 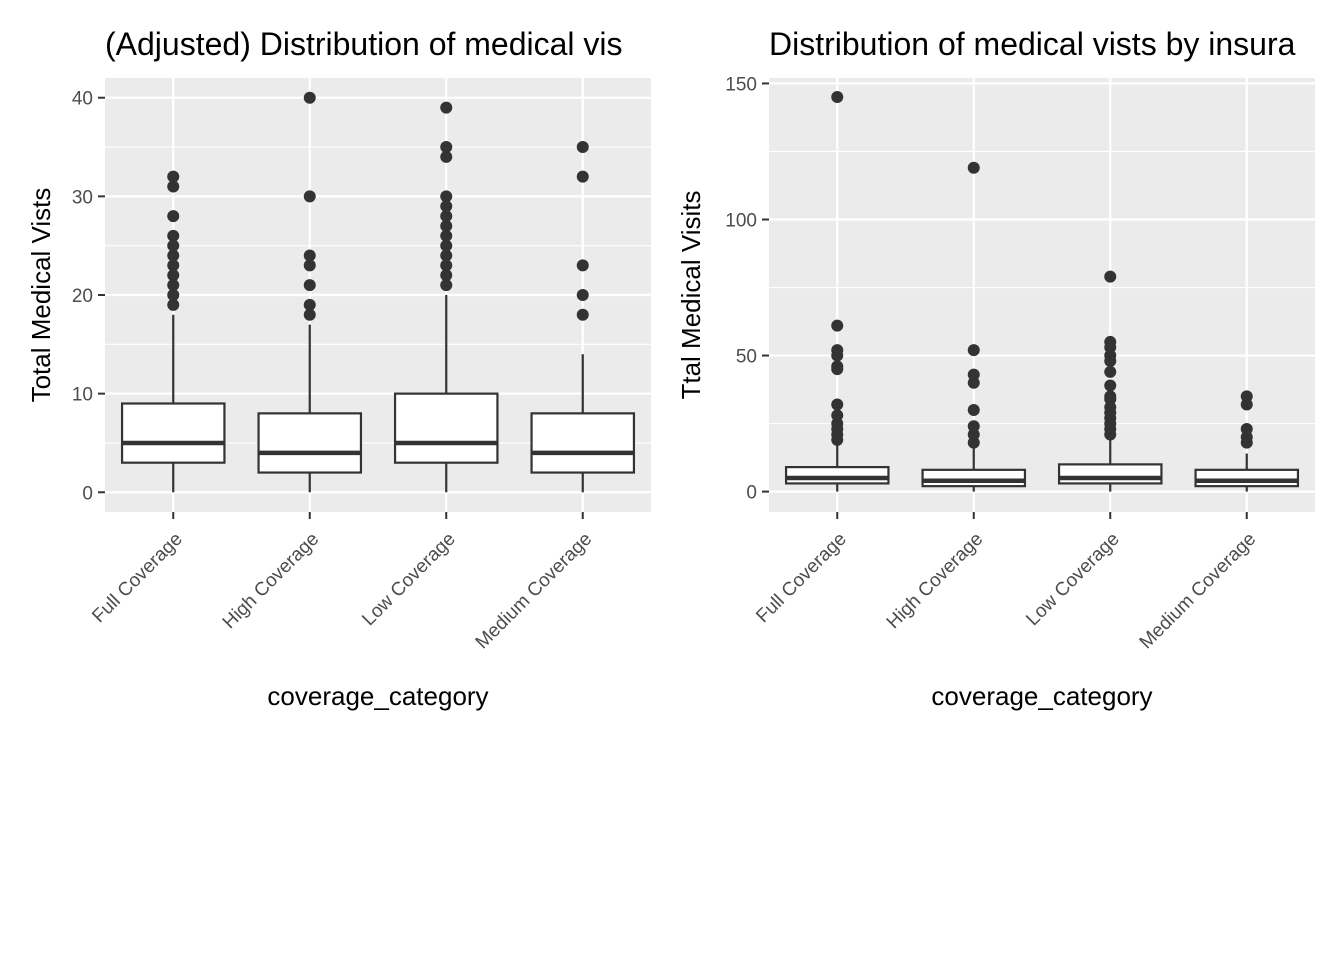 I want to click on y-tick-label: 150, so click(x=741, y=84).